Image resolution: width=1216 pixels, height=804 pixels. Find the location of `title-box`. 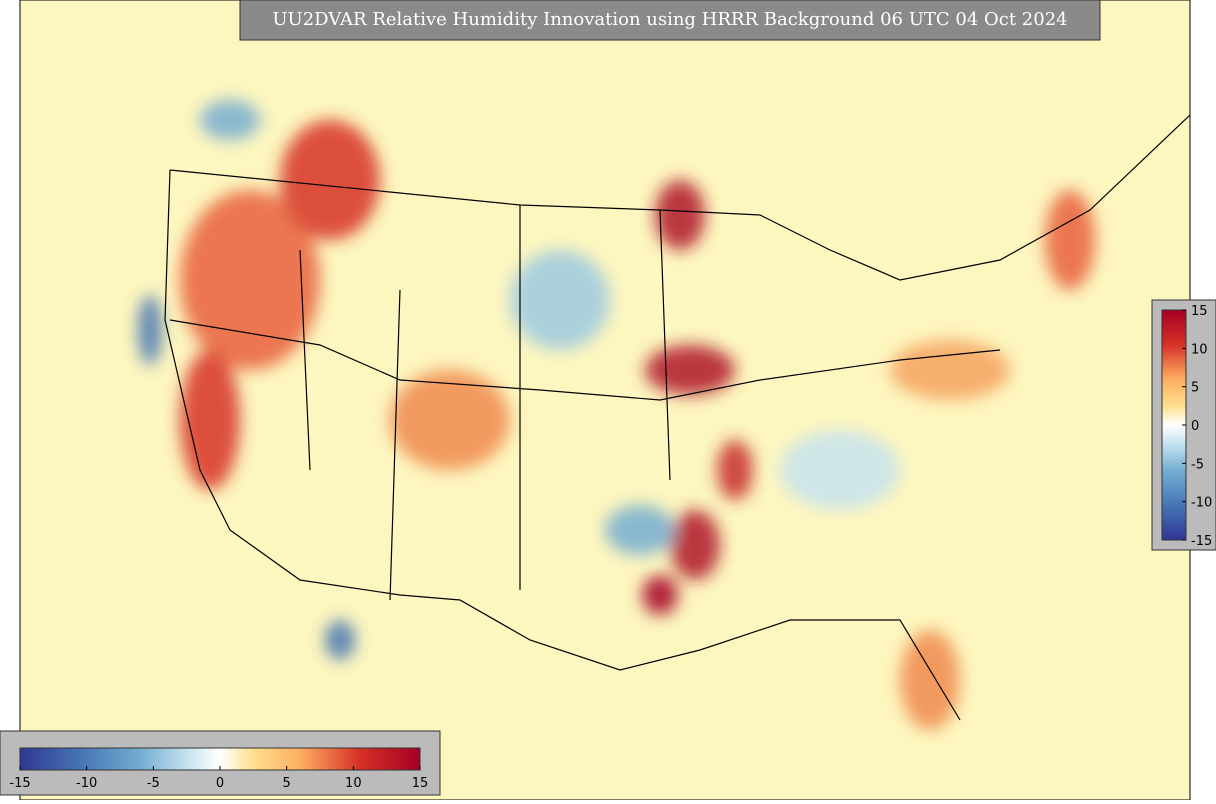

title-box is located at coordinates (670, 20).